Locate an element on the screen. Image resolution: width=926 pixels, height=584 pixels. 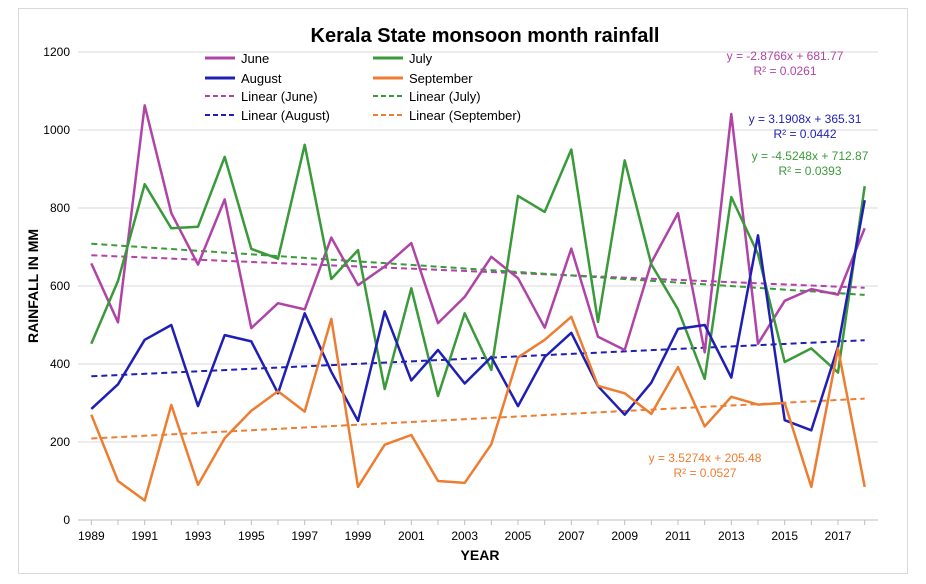
trend-r2: R² = 0.0442 is located at coordinates (804, 134).